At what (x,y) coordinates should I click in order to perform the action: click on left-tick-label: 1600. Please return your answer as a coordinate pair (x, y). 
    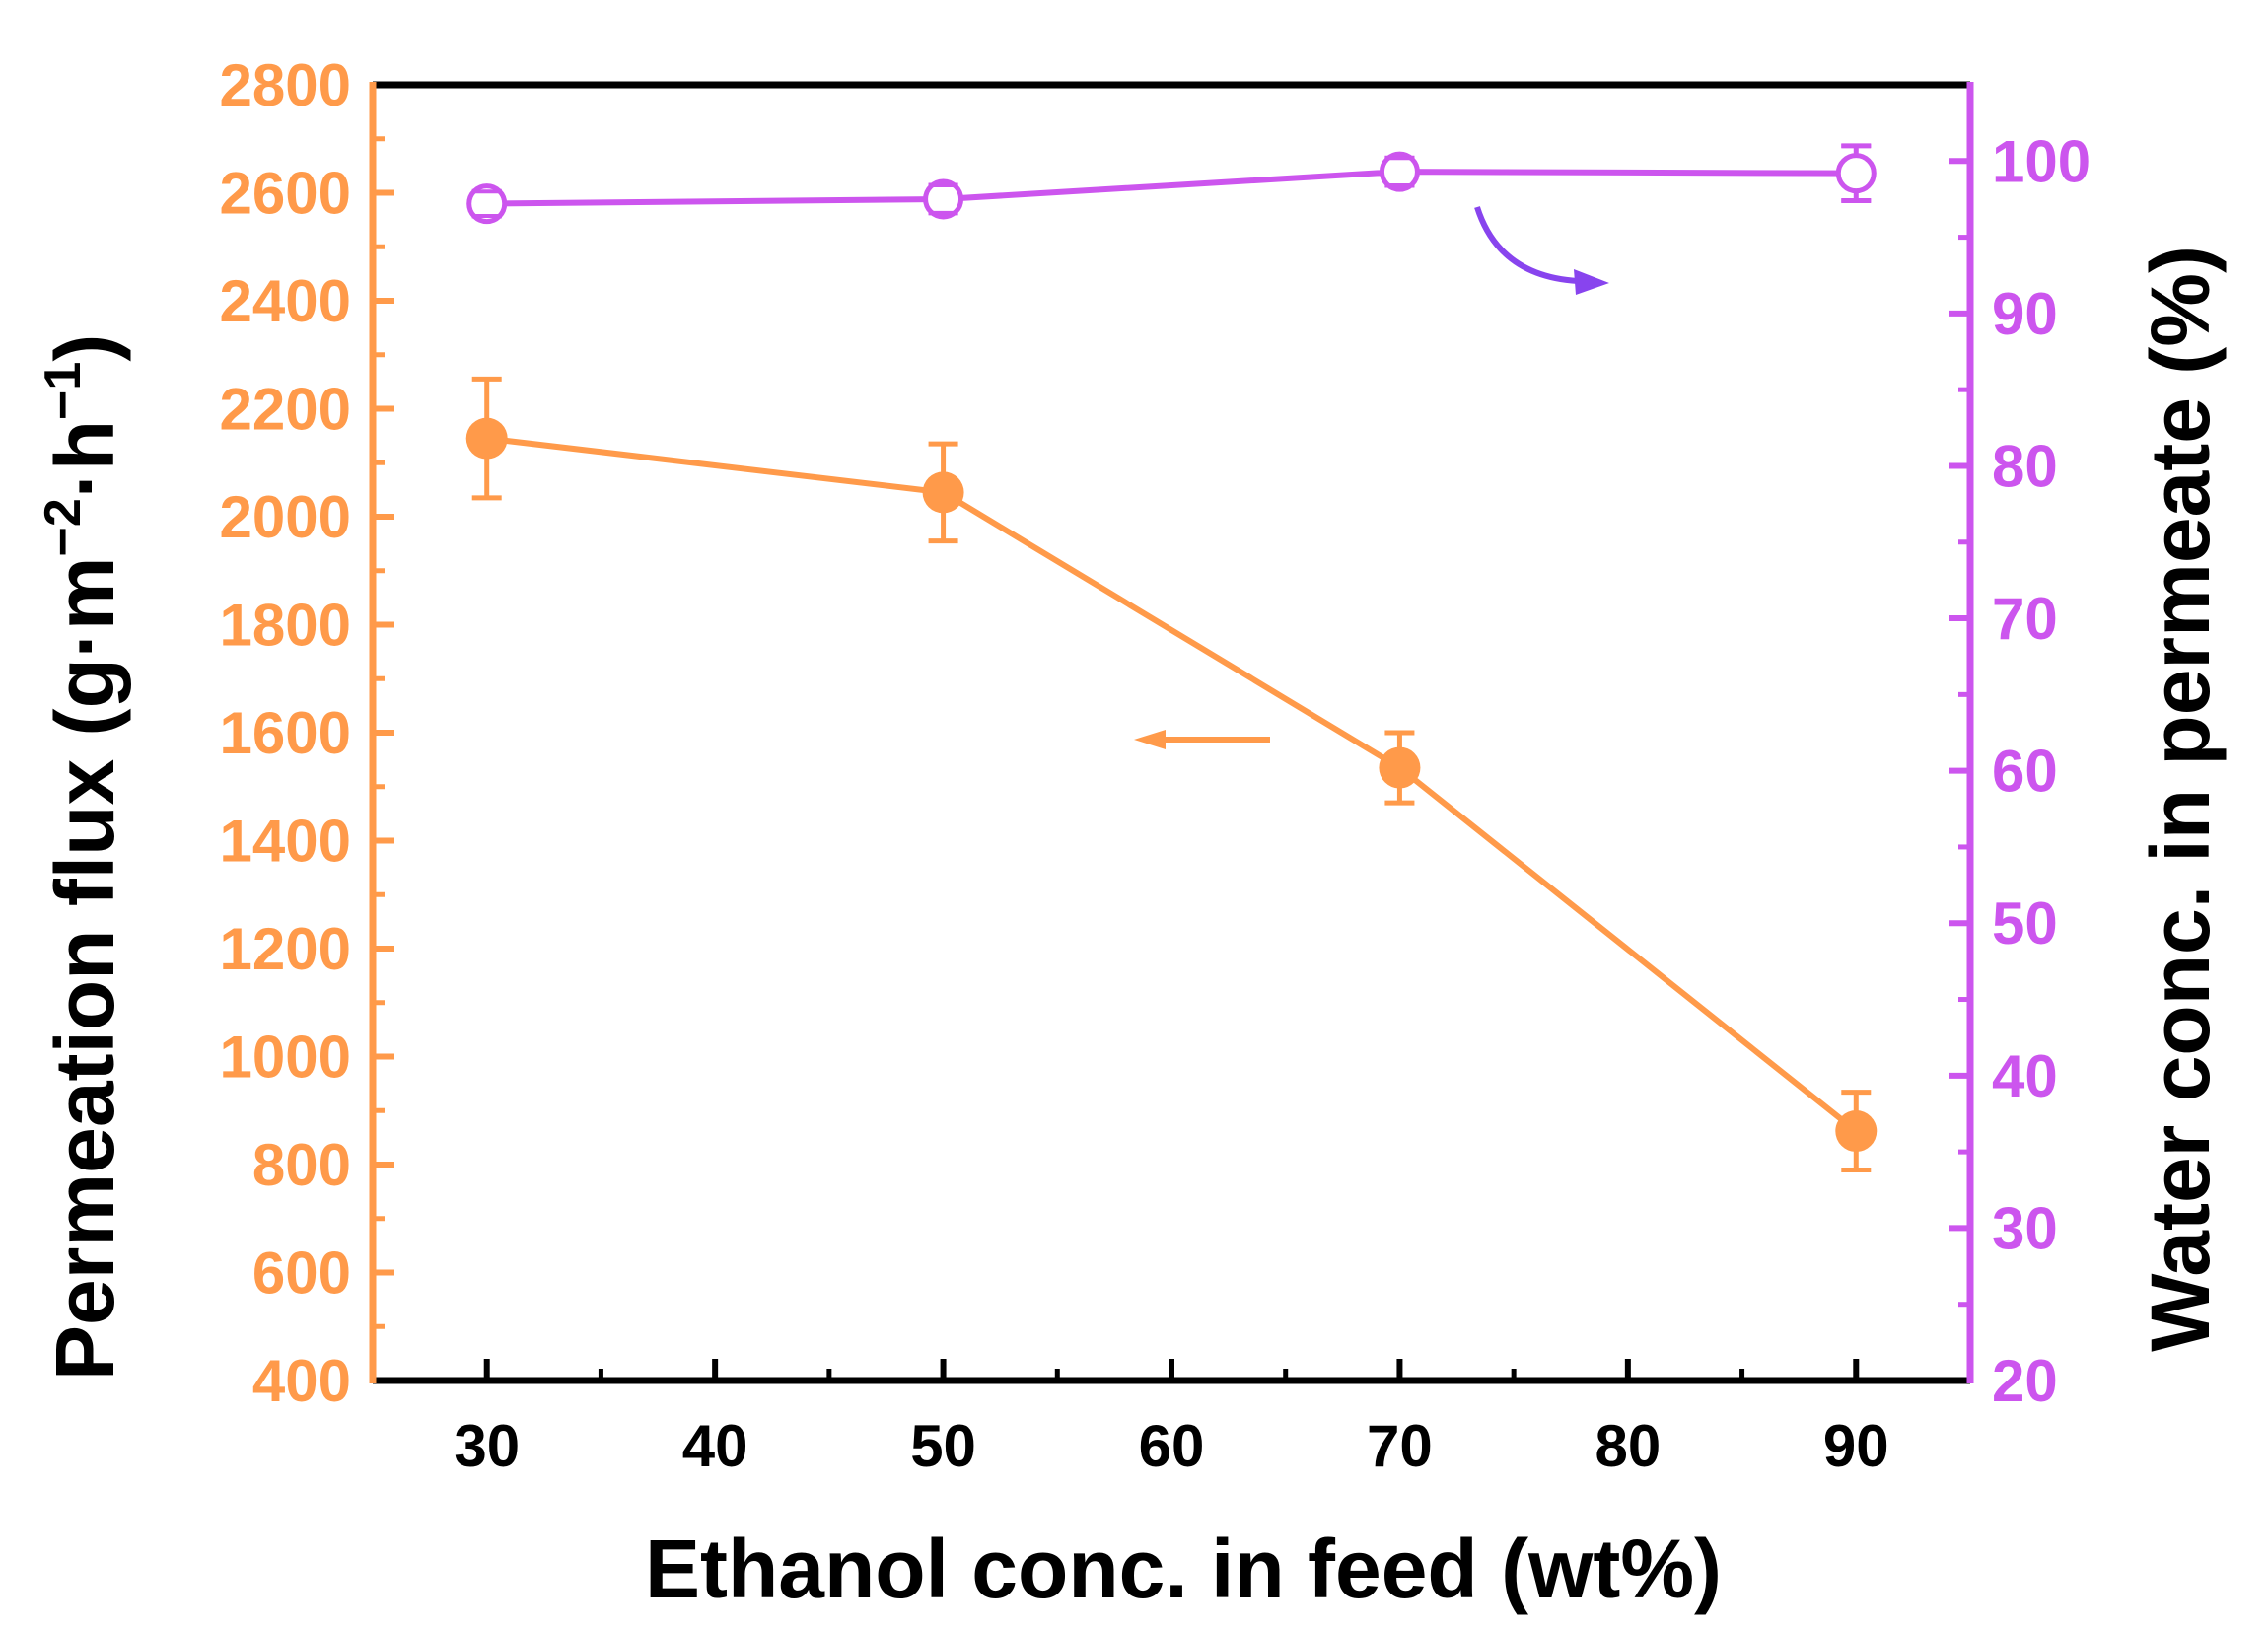
    Looking at the image, I should click on (285, 733).